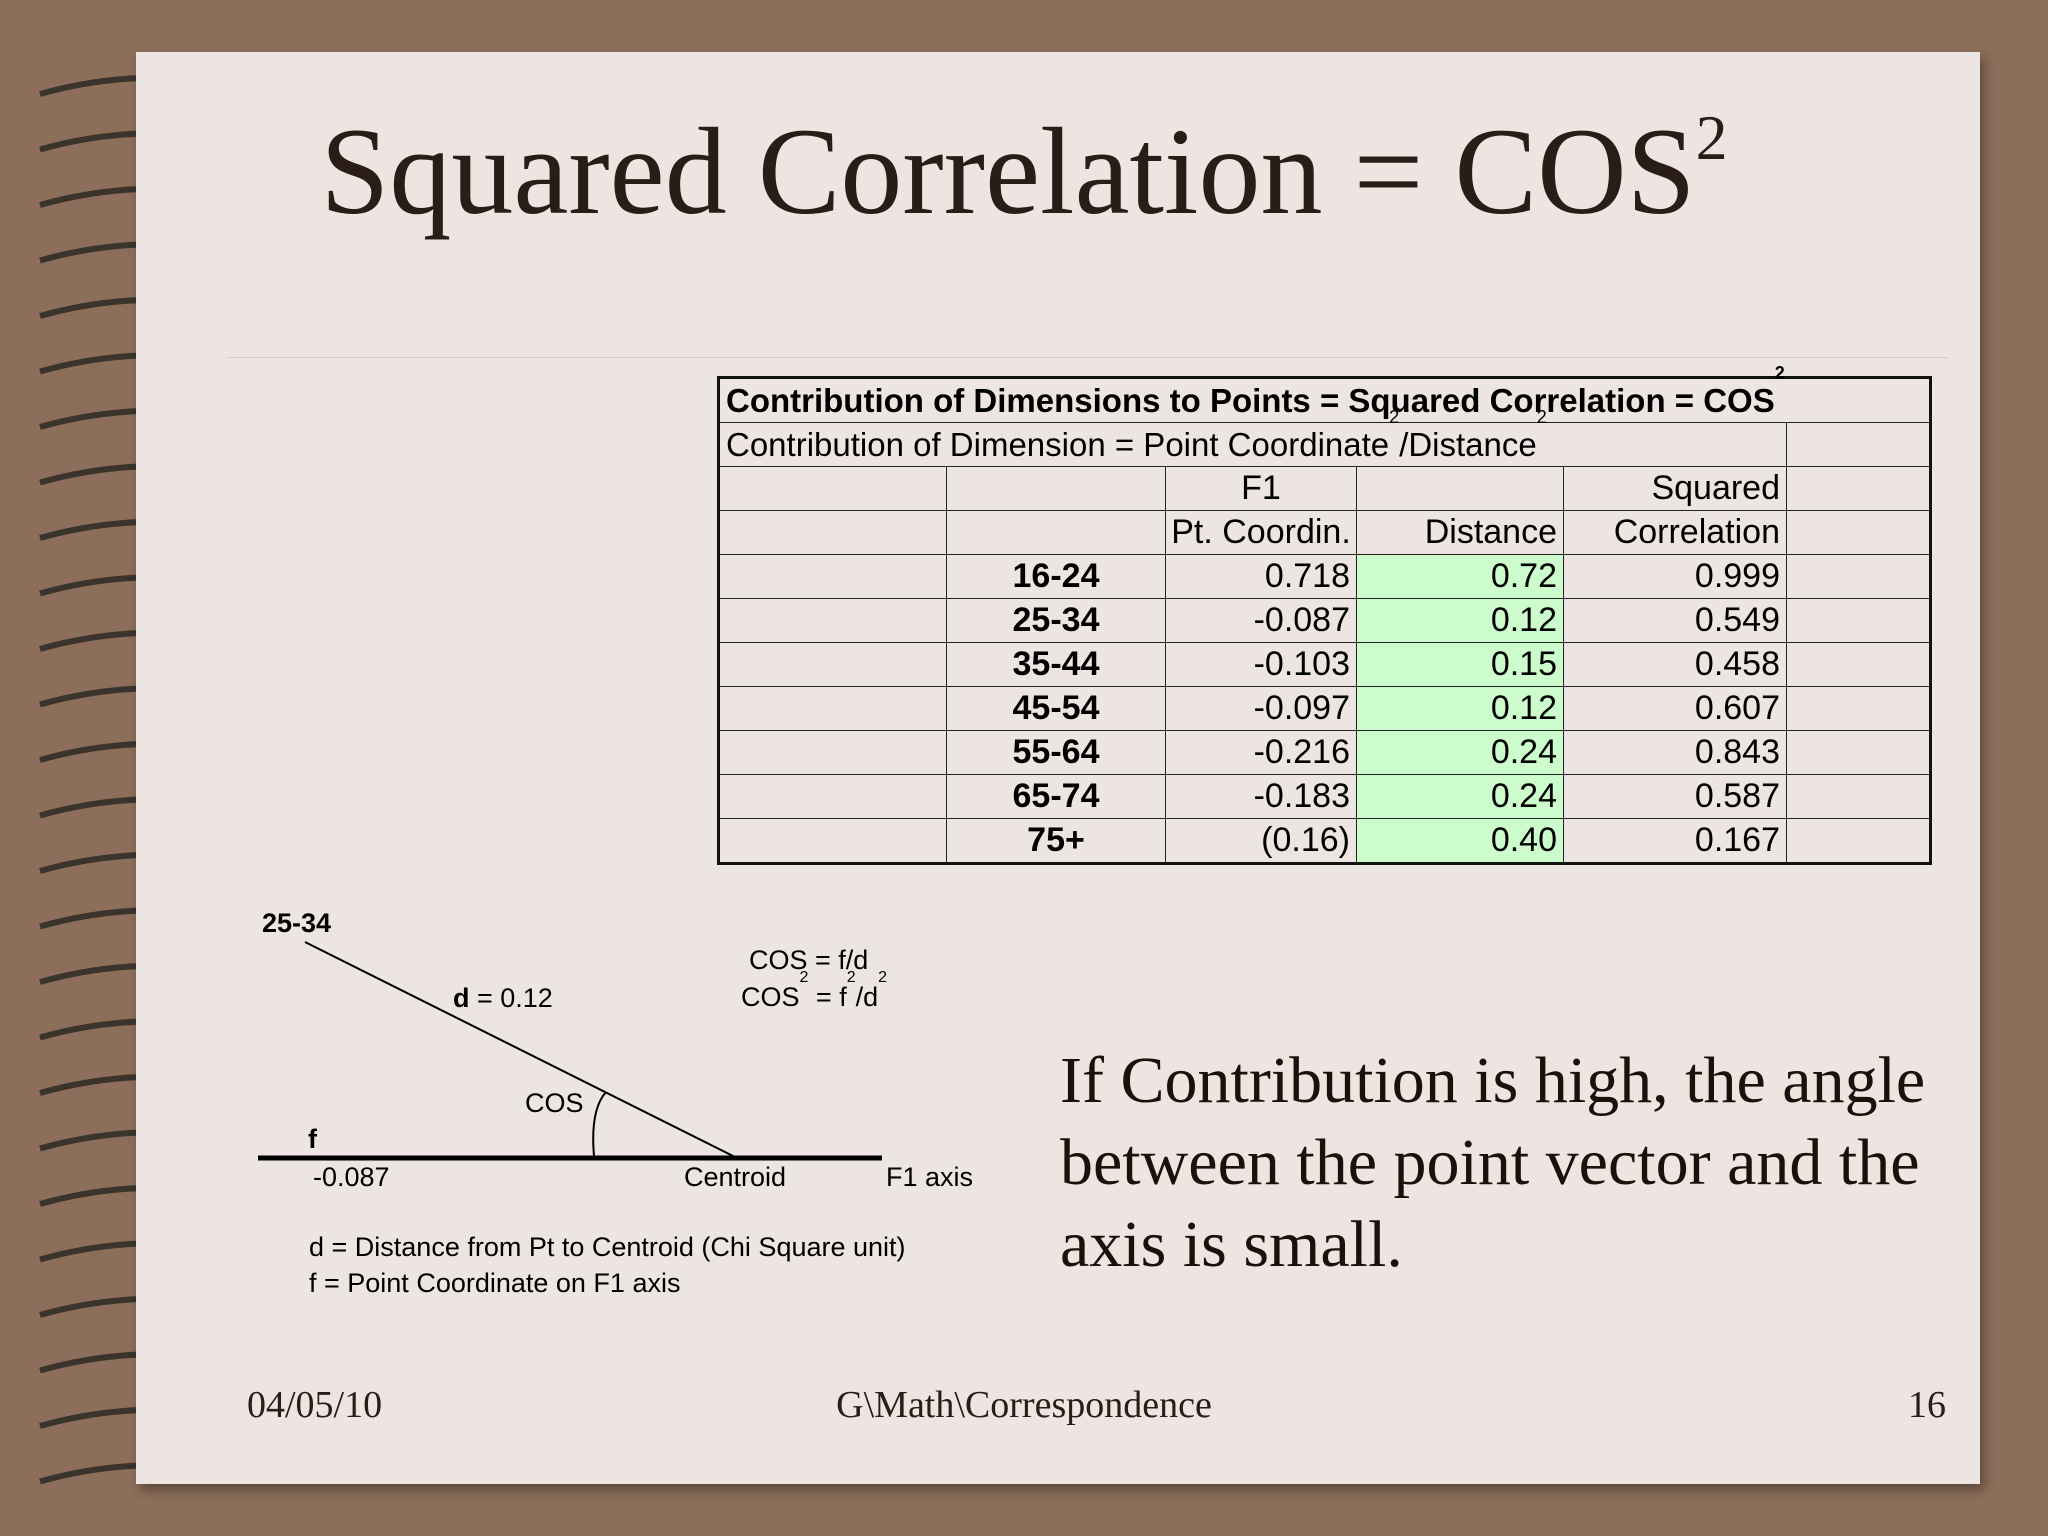 The image size is (2048, 1536). I want to click on row-coord: 0.718, so click(1261, 576).